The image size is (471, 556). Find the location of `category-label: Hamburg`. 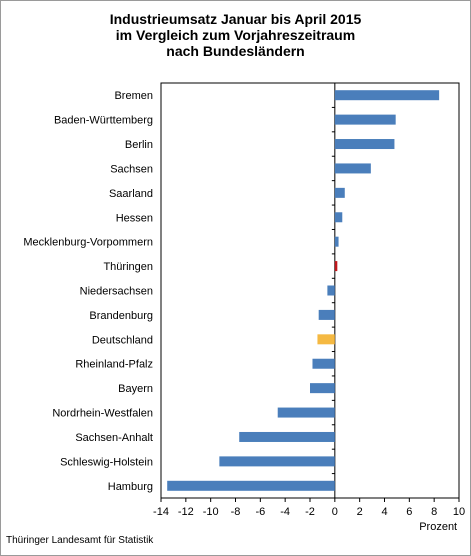

category-label: Hamburg is located at coordinates (130, 487).